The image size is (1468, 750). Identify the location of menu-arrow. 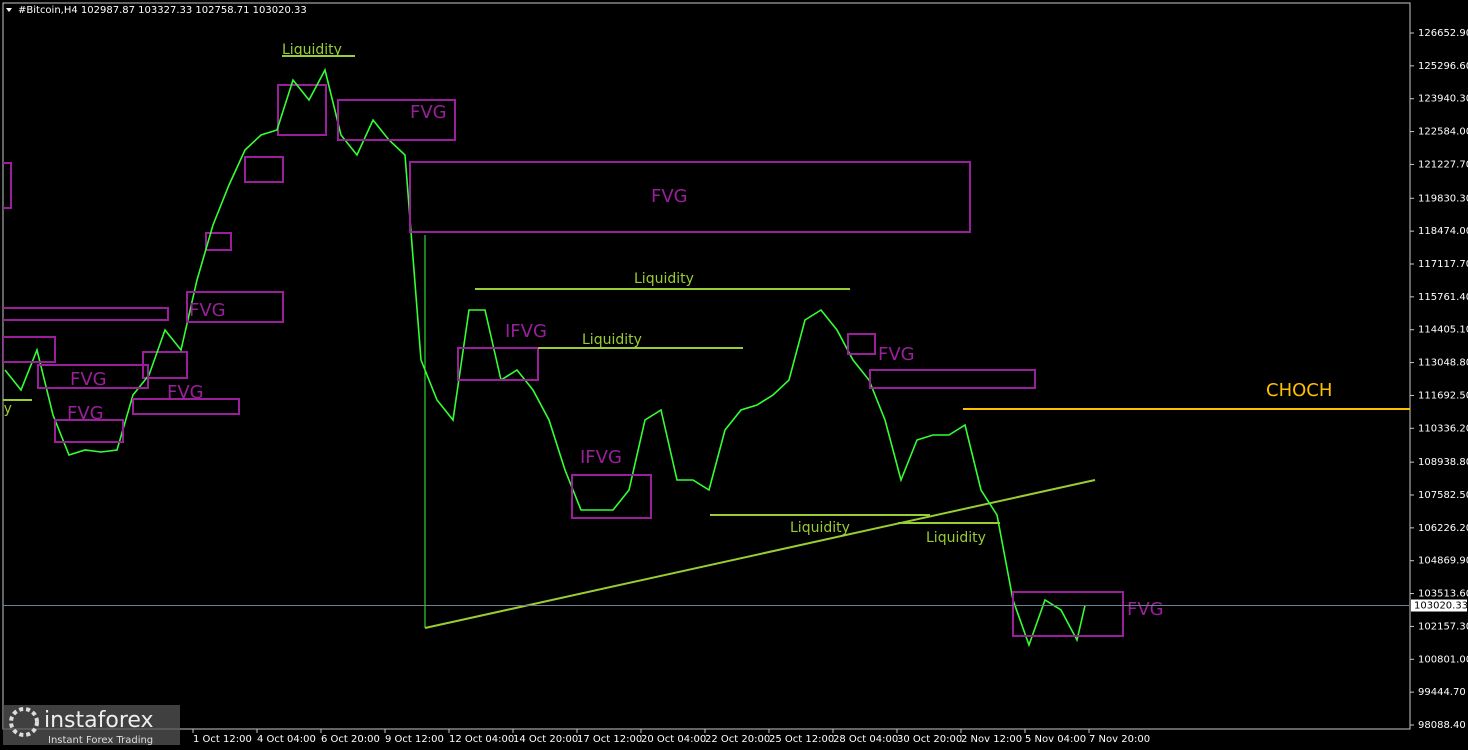
(9, 10).